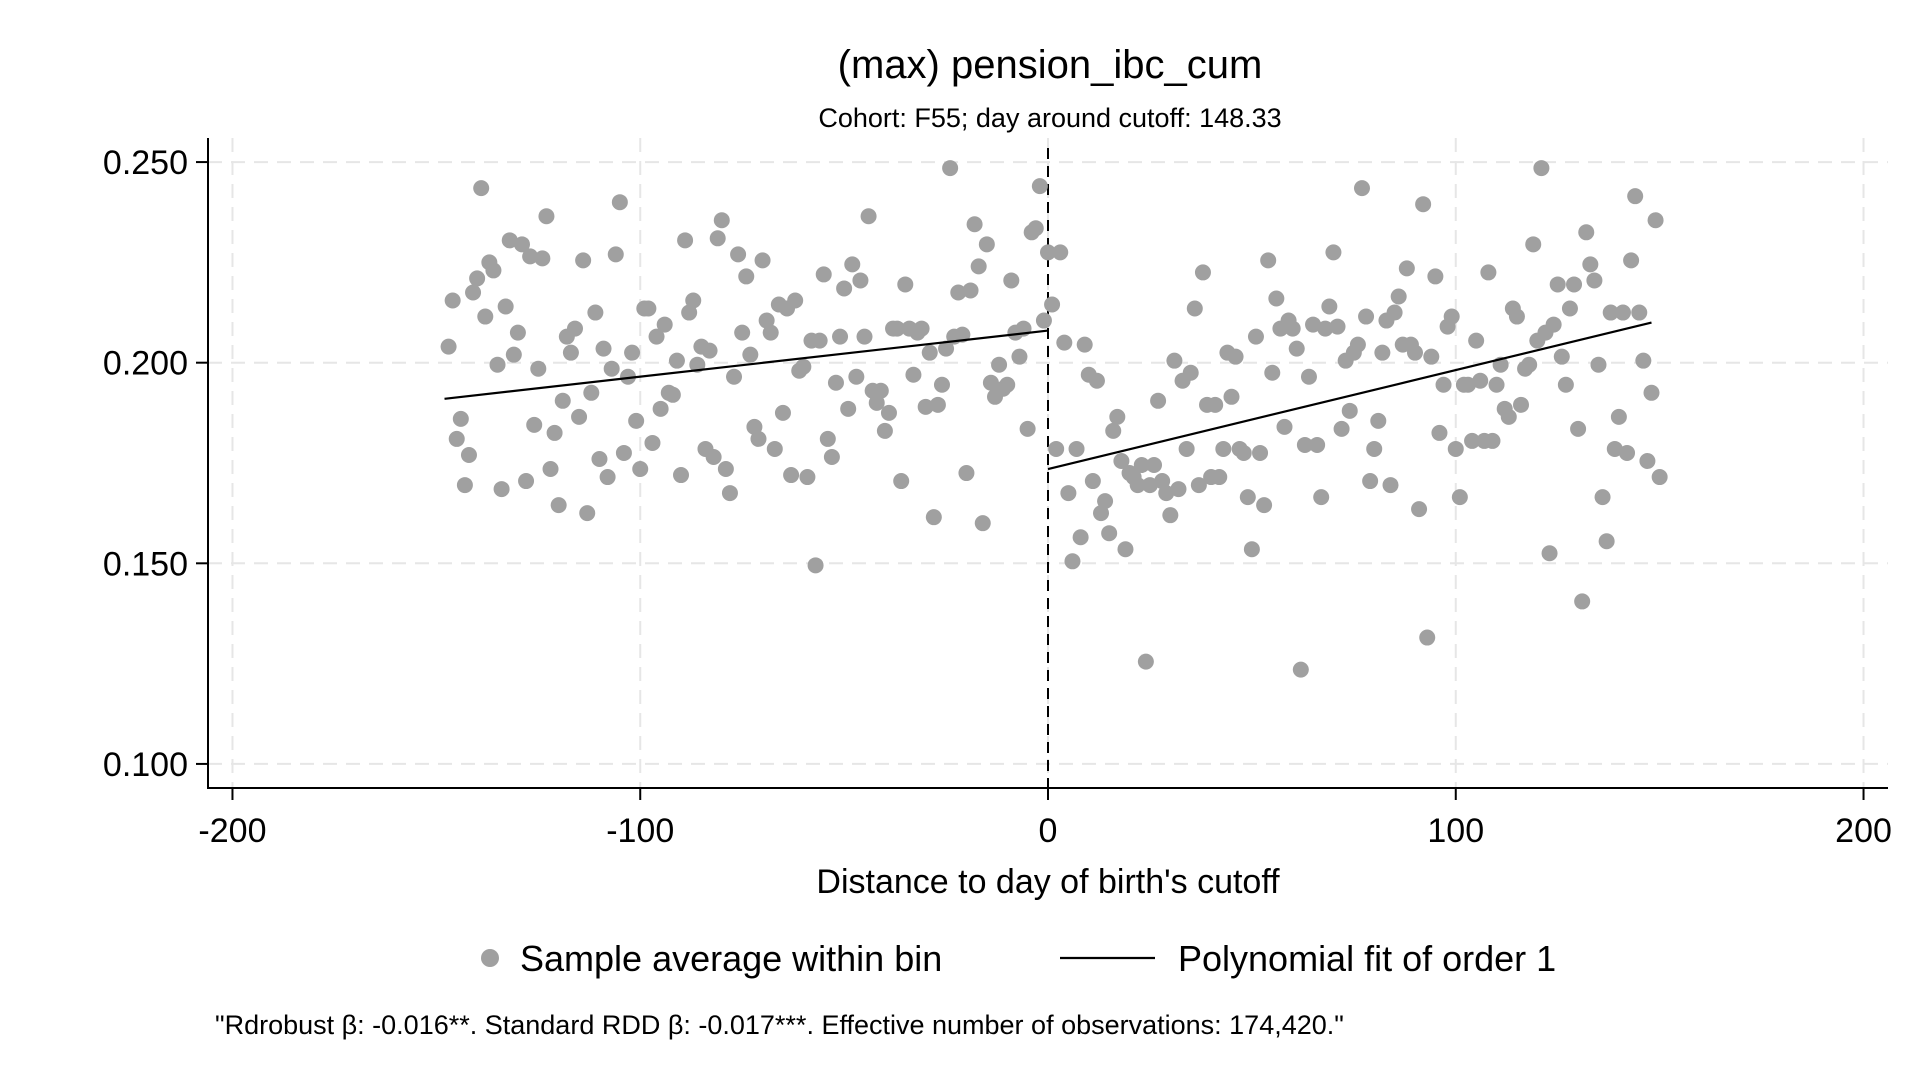 Image resolution: width=1920 pixels, height=1080 pixels. I want to click on fit-line-segment, so click(746, 364).